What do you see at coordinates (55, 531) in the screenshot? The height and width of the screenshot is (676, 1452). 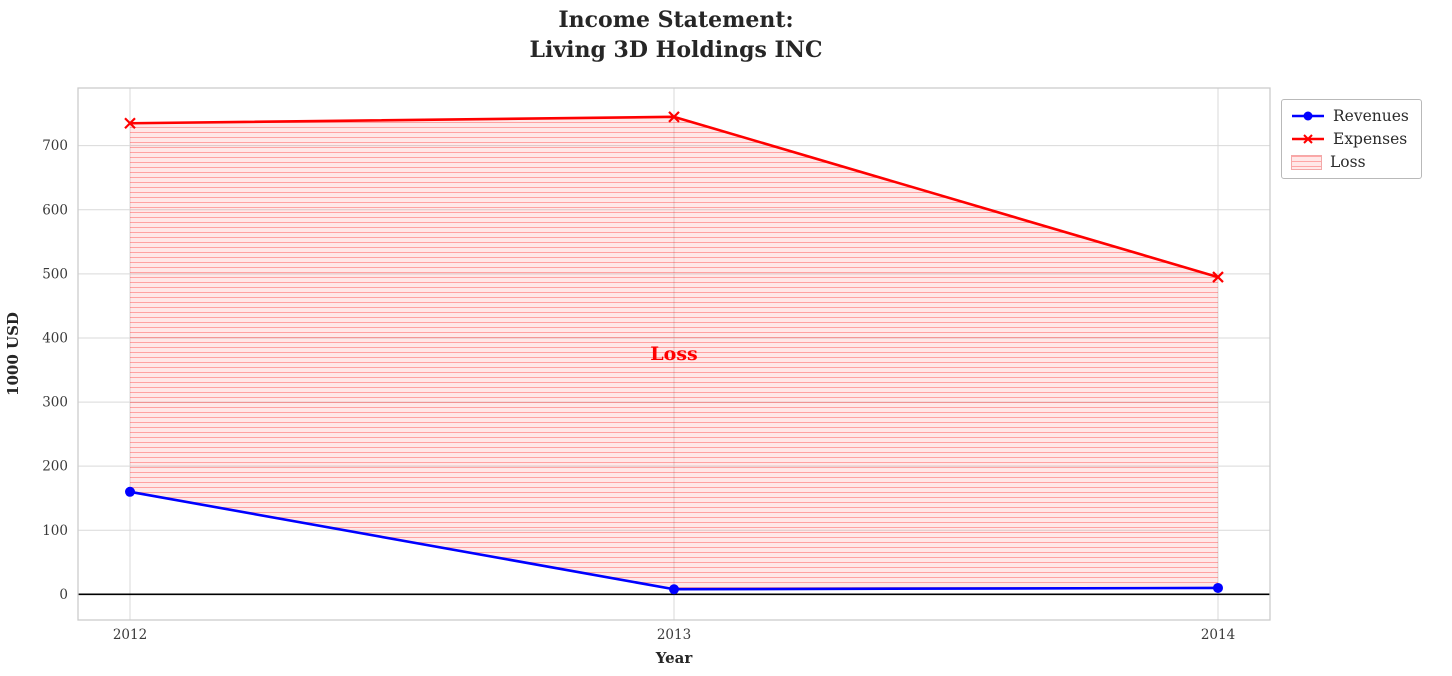 I see `y-tick-label: 100` at bounding box center [55, 531].